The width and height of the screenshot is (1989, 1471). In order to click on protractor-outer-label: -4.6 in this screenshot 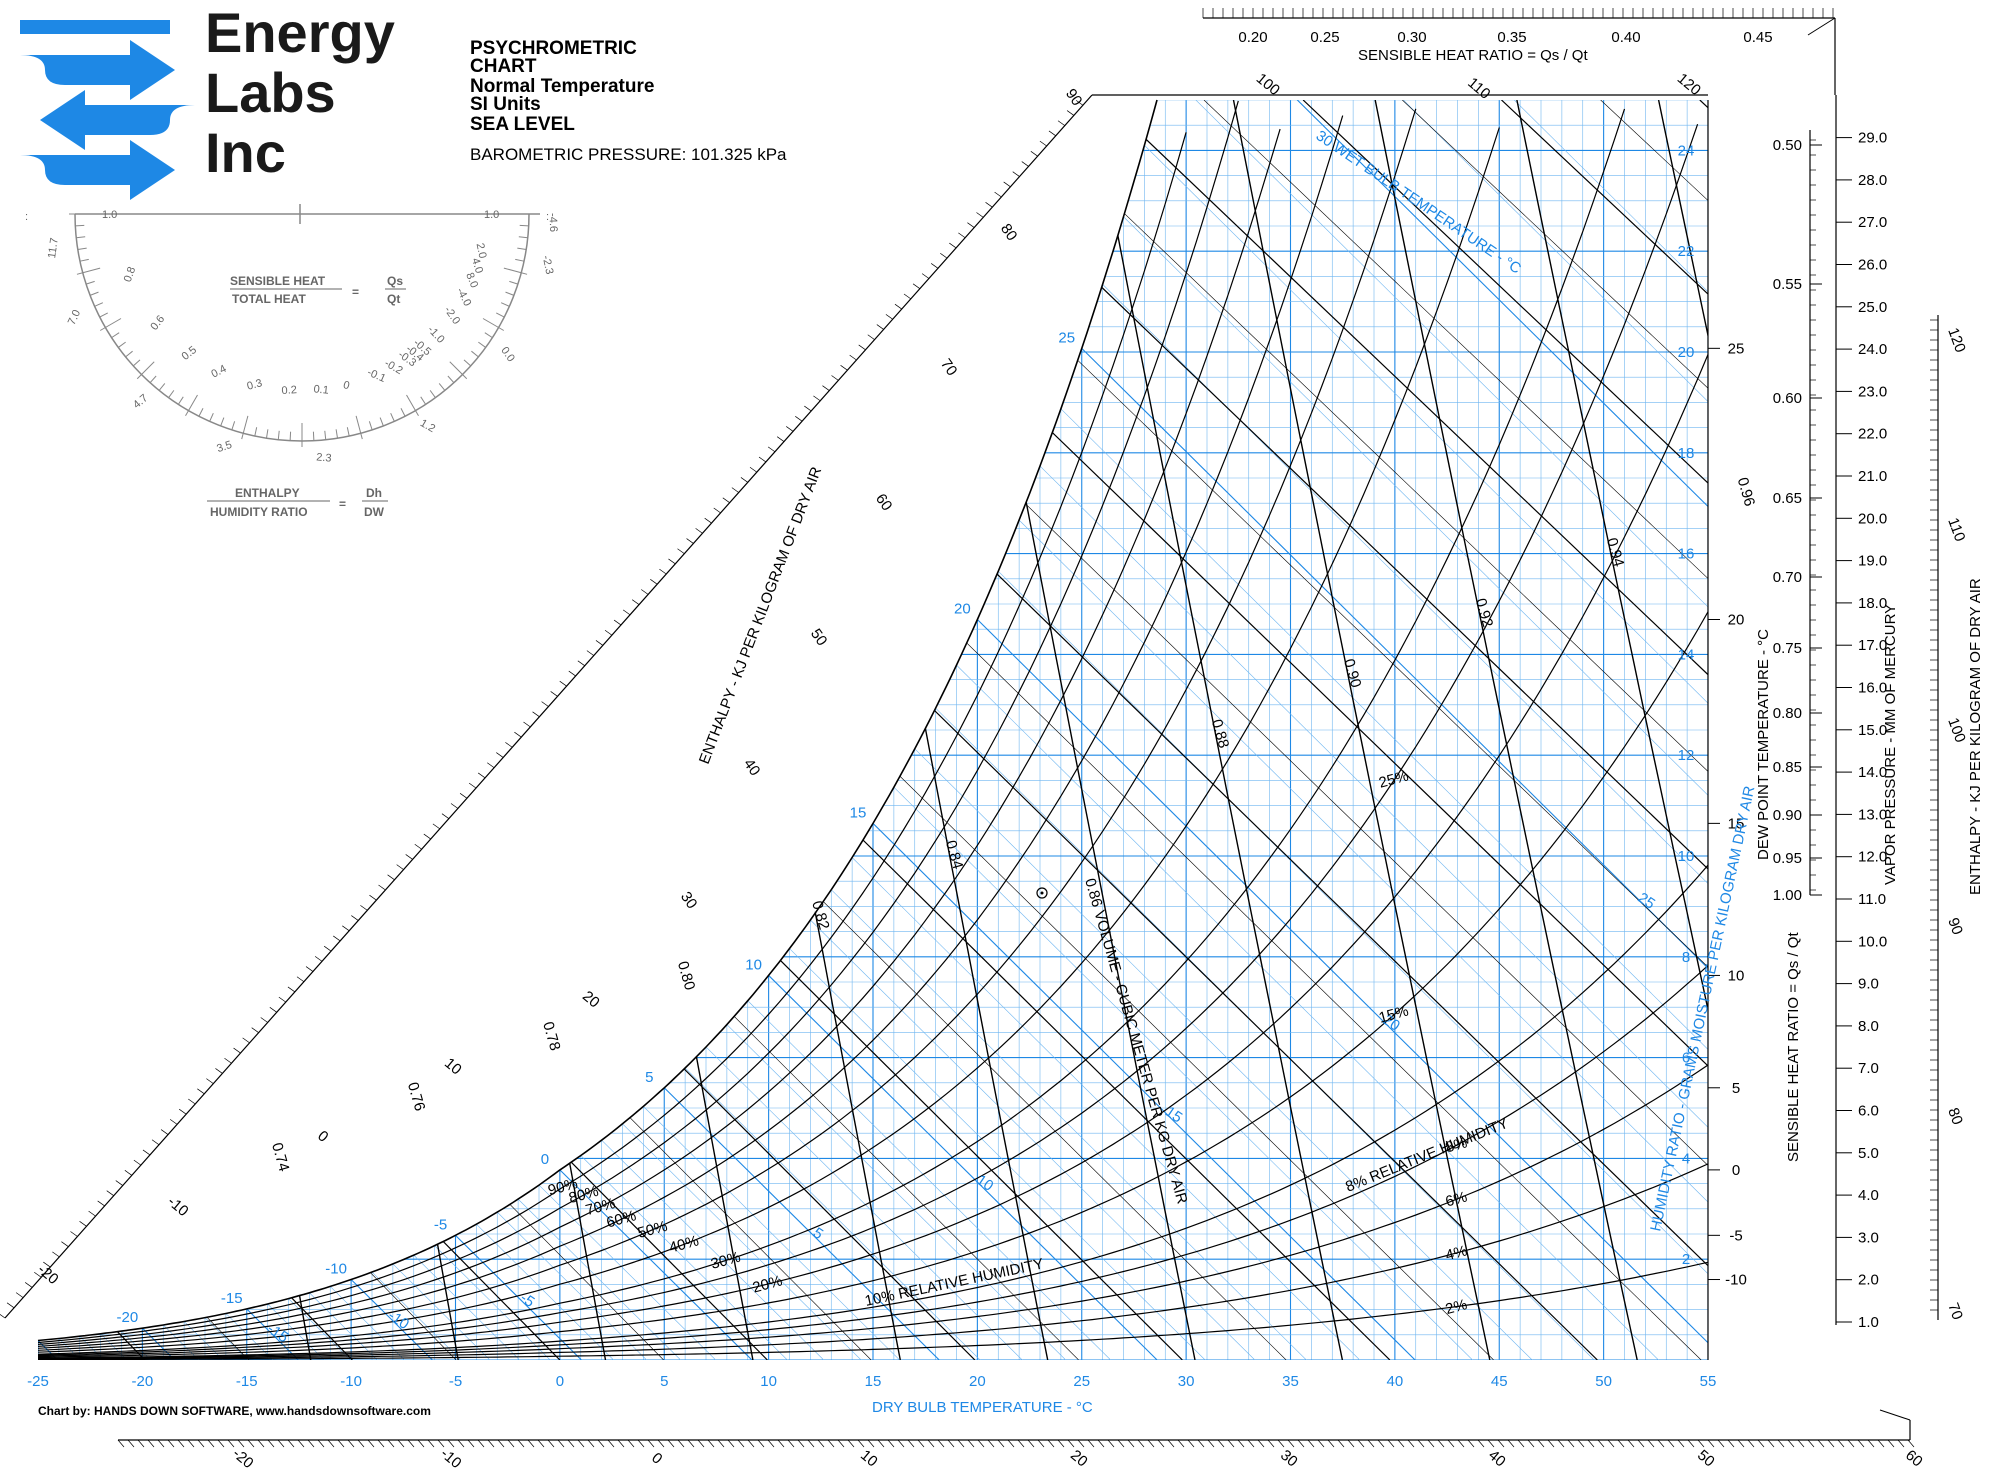, I will do `click(553, 222)`.